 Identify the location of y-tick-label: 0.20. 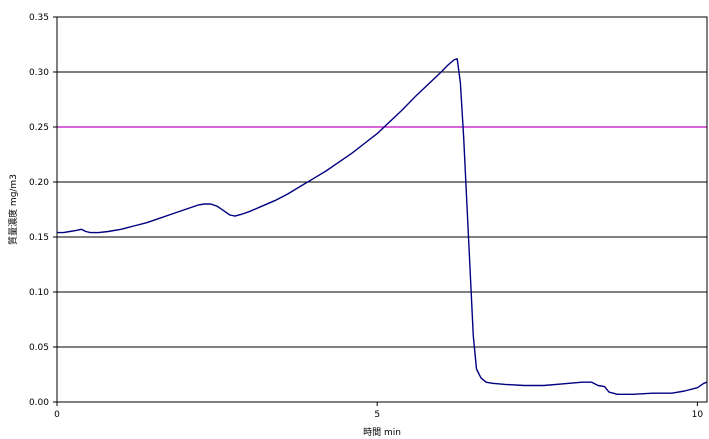
(39, 183).